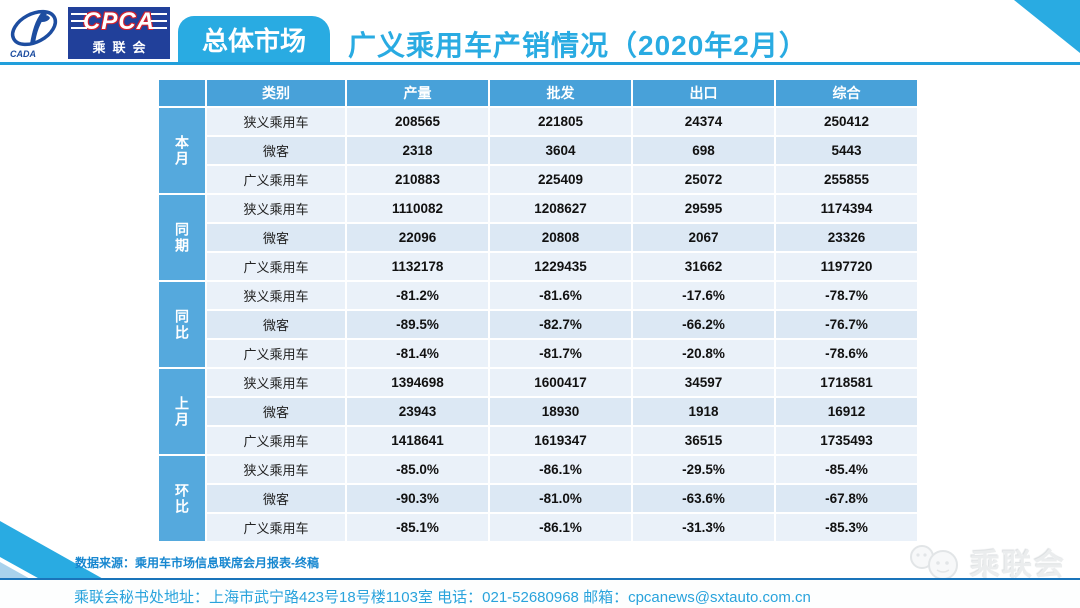 This screenshot has height=608, width=1080. Describe the element at coordinates (417, 150) in the screenshot. I see `value-cell: 2318` at that location.